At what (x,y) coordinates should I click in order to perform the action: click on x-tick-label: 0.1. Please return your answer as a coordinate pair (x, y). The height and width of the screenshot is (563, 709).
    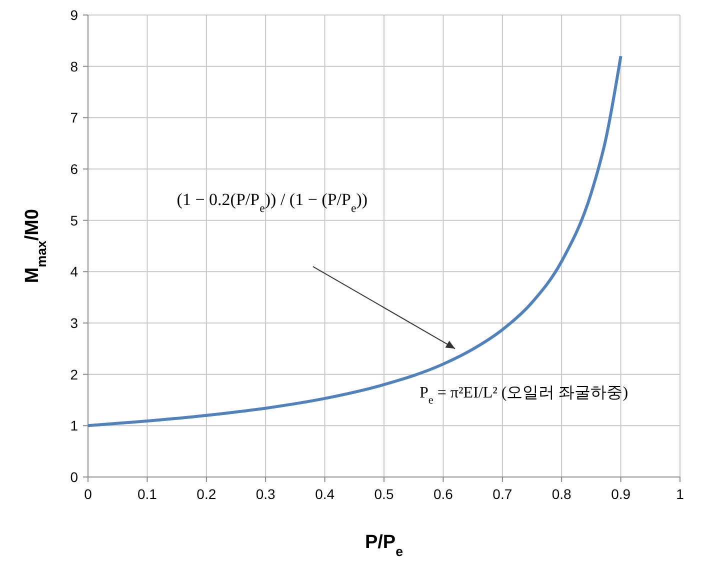
    Looking at the image, I should click on (147, 494).